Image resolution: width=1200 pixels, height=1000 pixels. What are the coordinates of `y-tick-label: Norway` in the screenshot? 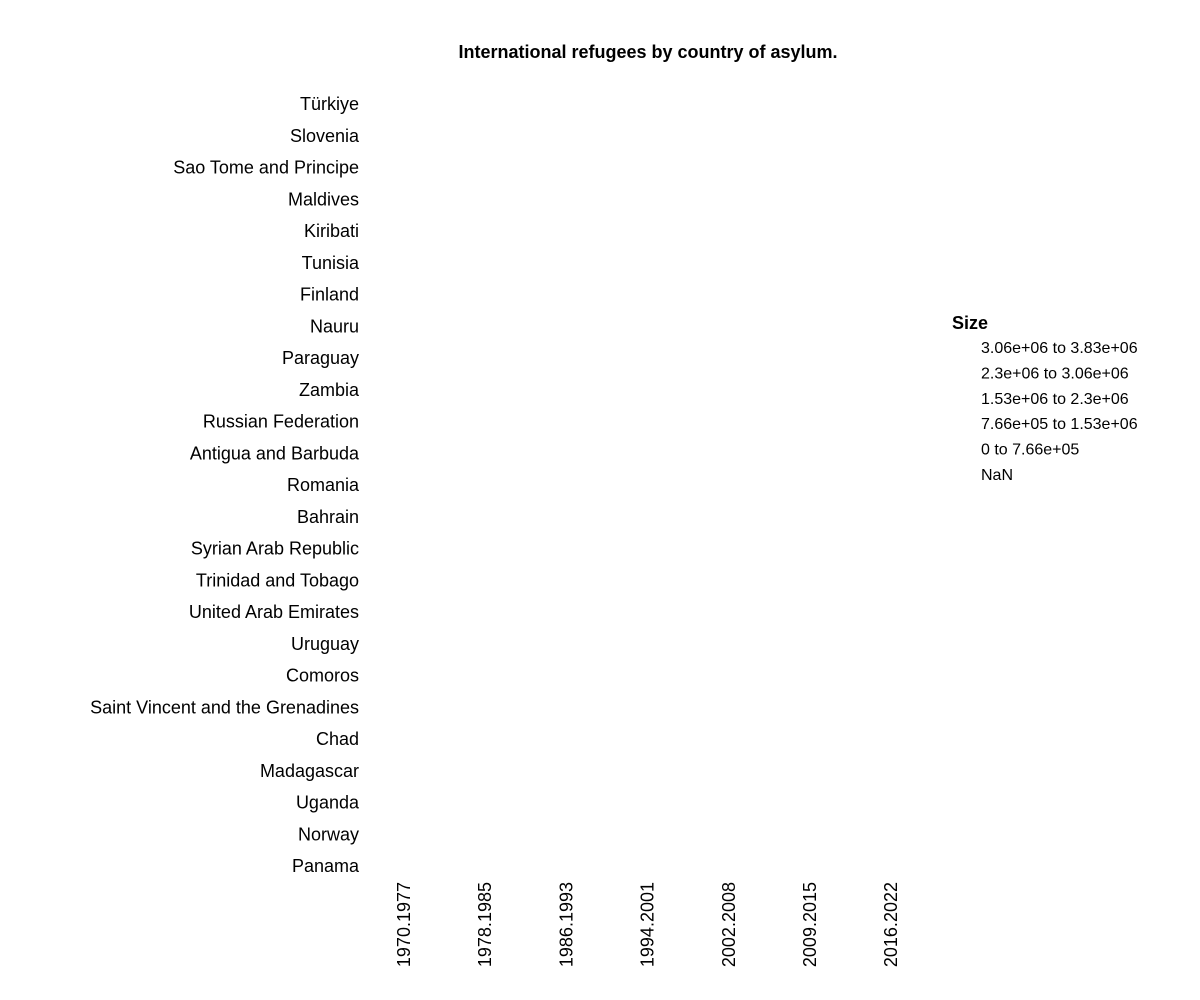 It's located at (328, 834).